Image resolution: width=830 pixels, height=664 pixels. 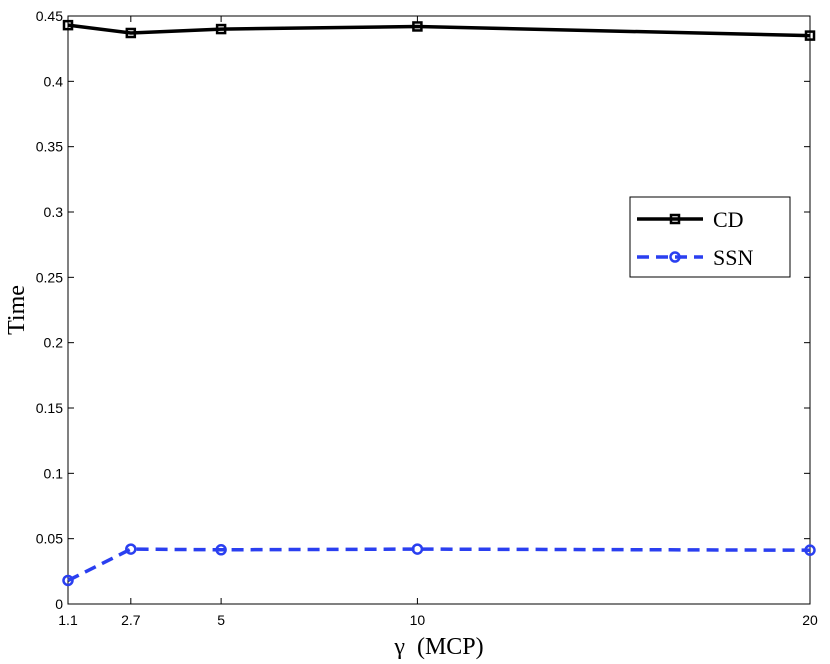 What do you see at coordinates (54, 81) in the screenshot?
I see `y-tick-label: 0.4` at bounding box center [54, 81].